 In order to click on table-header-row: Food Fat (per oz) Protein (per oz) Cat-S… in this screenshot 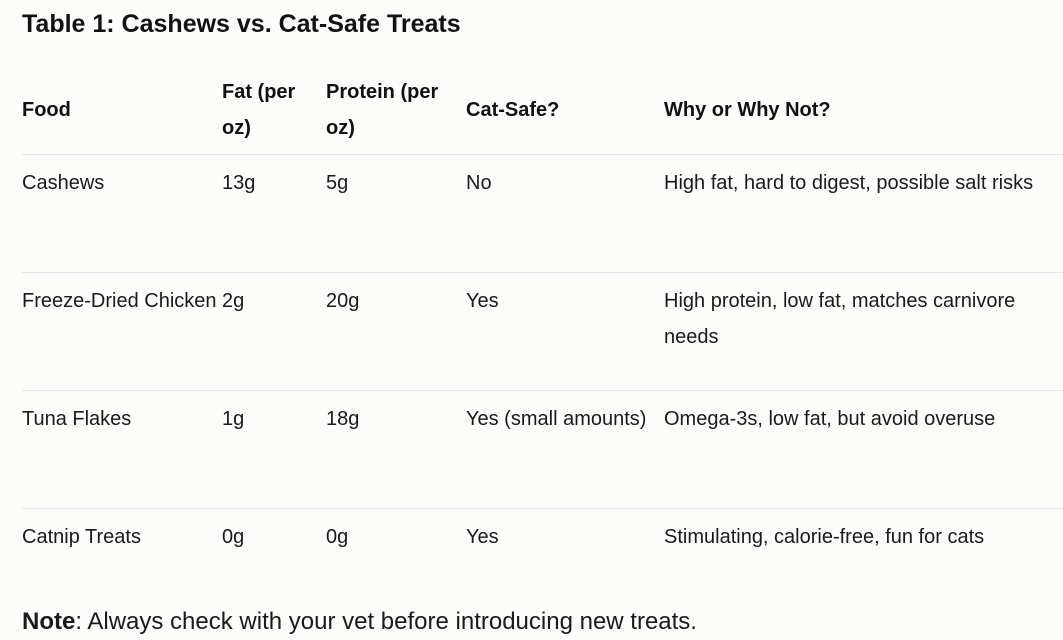, I will do `click(542, 110)`.